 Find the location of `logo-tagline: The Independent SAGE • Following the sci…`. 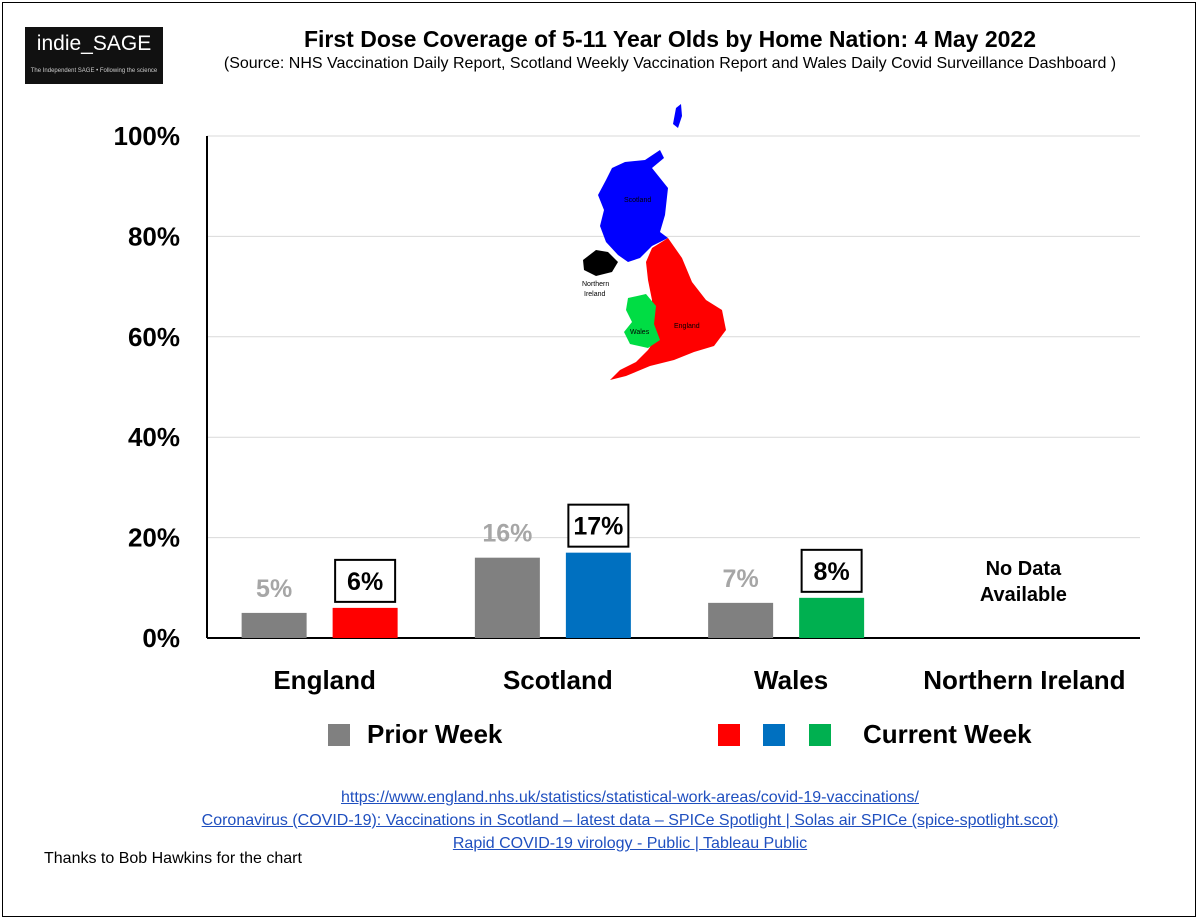

logo-tagline: The Independent SAGE • Following the sci… is located at coordinates (94, 71).